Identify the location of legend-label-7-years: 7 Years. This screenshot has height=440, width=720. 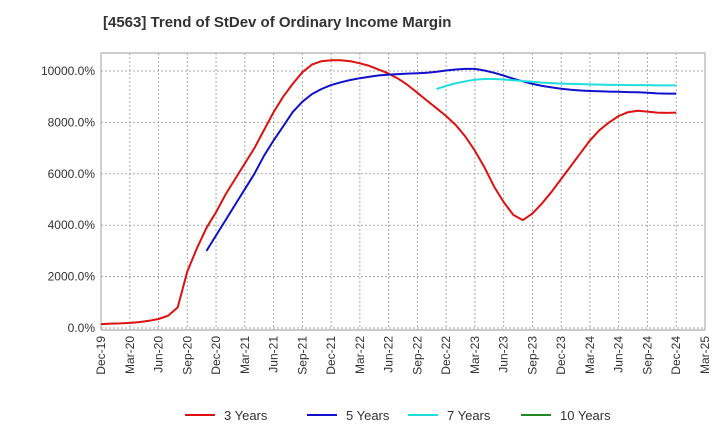
(469, 415).